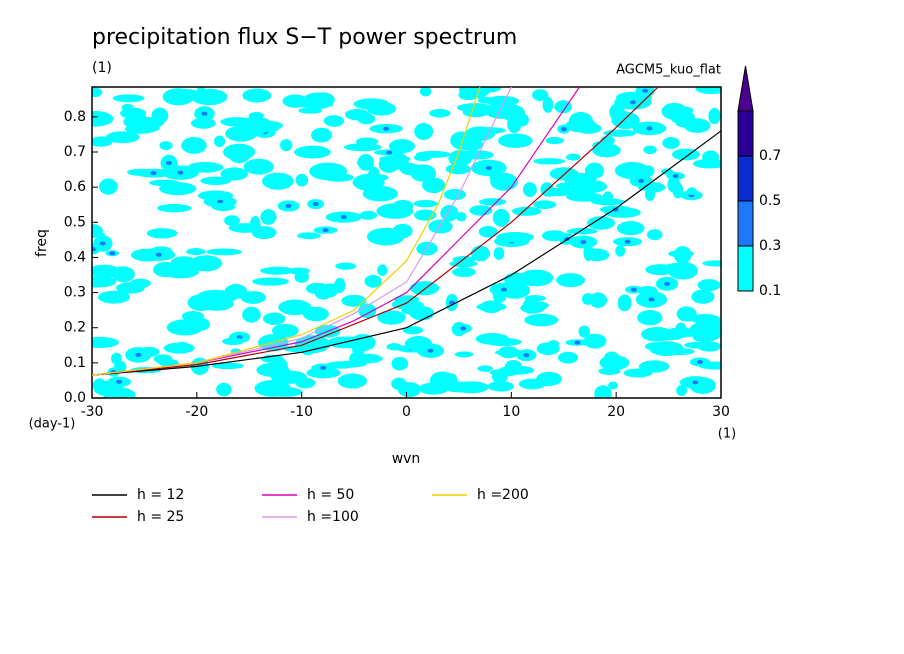  What do you see at coordinates (160, 495) in the screenshot?
I see `legend-label: h = 12` at bounding box center [160, 495].